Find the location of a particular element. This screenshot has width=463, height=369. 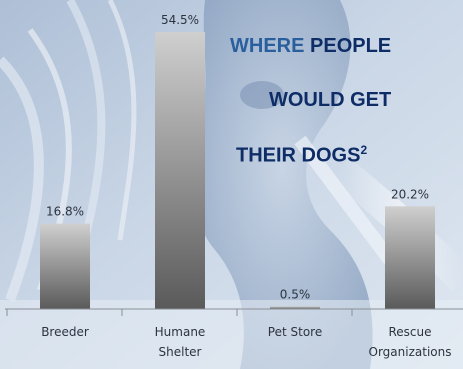

title-accent-word: WHERE is located at coordinates (267, 46).